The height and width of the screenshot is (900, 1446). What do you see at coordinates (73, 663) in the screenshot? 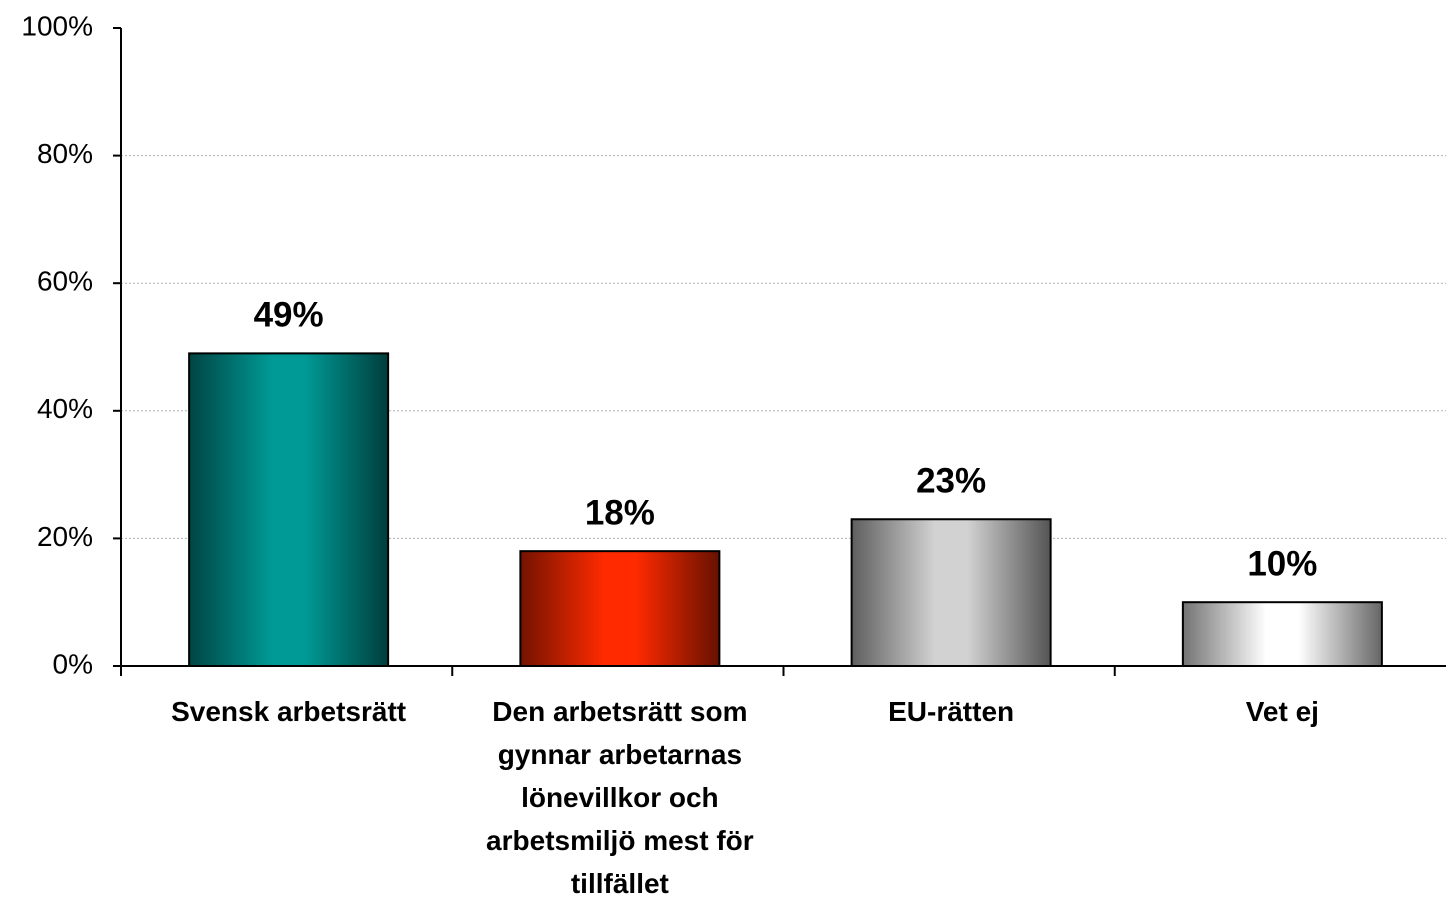
I see `y-tick-label: 0%` at bounding box center [73, 663].